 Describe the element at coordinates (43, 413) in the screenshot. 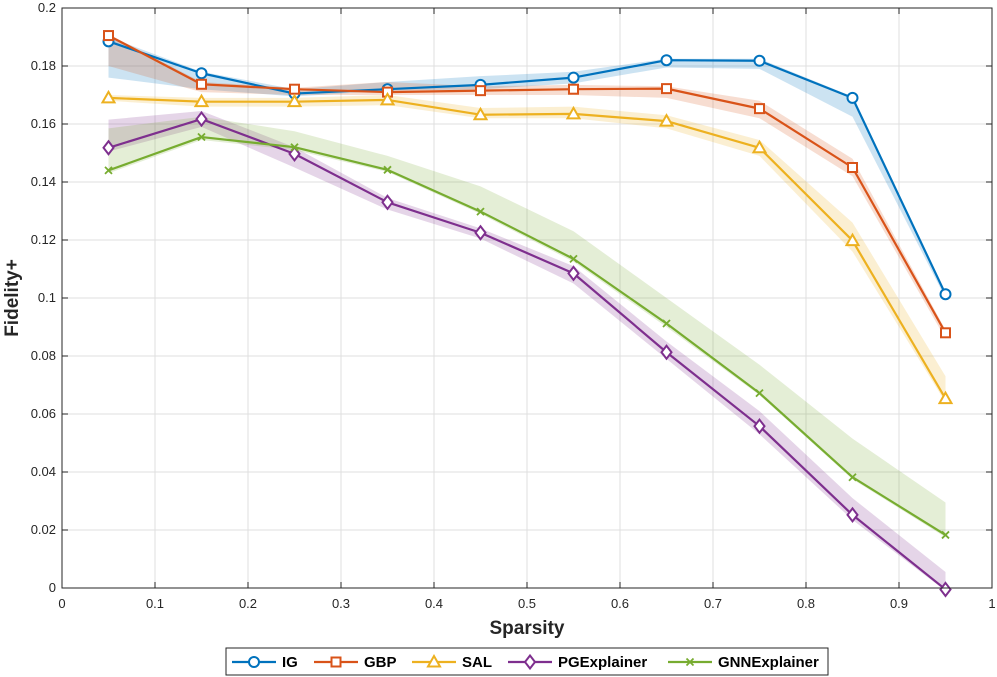

I see `y-tick-label: 0.06` at that location.